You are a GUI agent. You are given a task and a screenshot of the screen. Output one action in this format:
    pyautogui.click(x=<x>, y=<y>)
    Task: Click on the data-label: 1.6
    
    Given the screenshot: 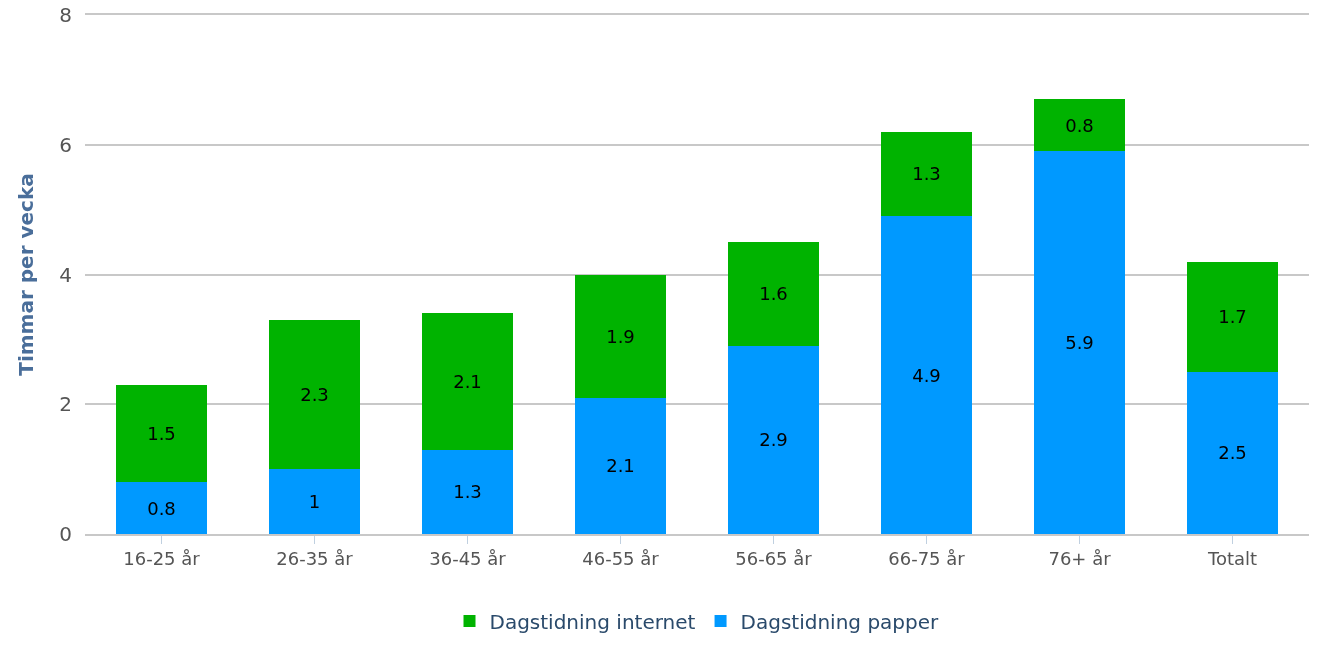 What is the action you would take?
    pyautogui.click(x=773, y=294)
    